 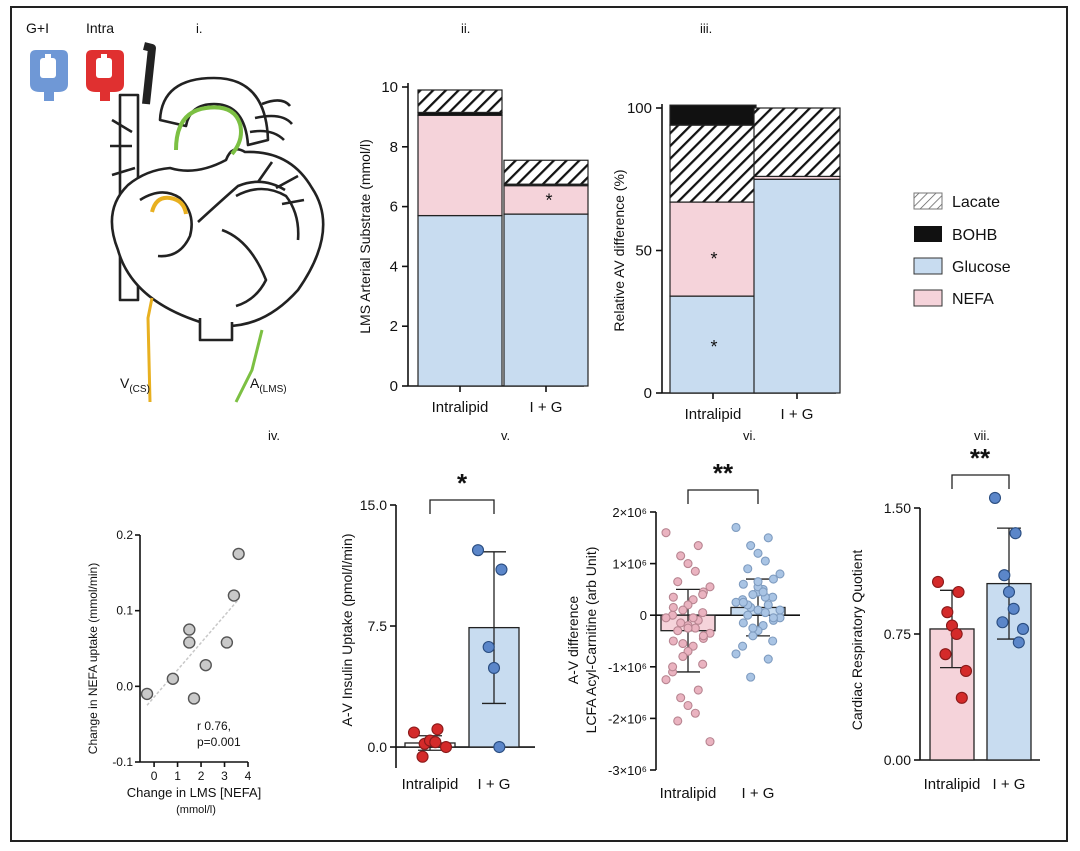 What do you see at coordinates (93, 658) in the screenshot?
I see `y-axis-title: Change in NEFA uptake (mmol/min)` at bounding box center [93, 658].